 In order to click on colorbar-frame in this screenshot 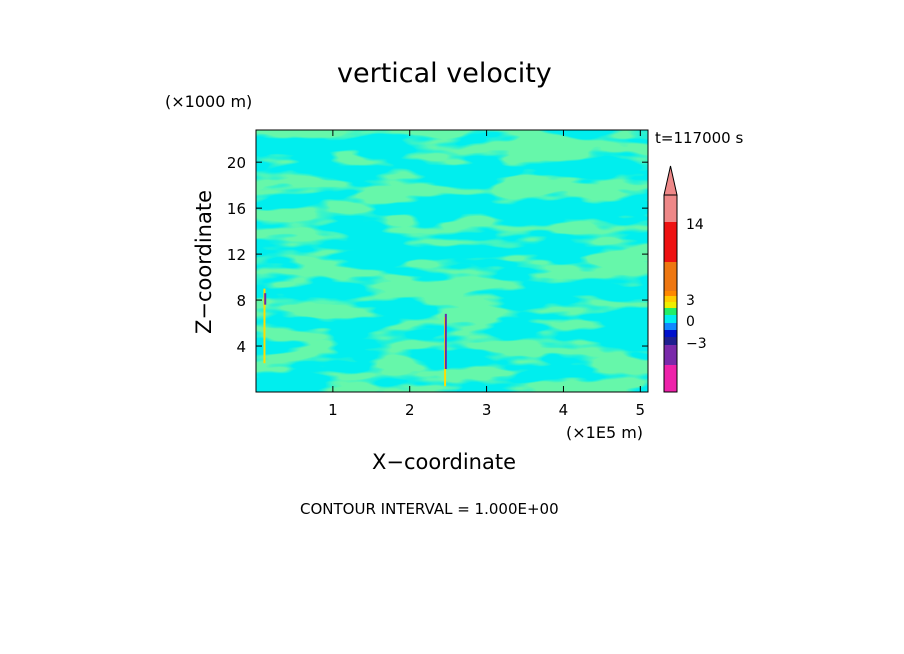, I will do `click(670, 294)`.